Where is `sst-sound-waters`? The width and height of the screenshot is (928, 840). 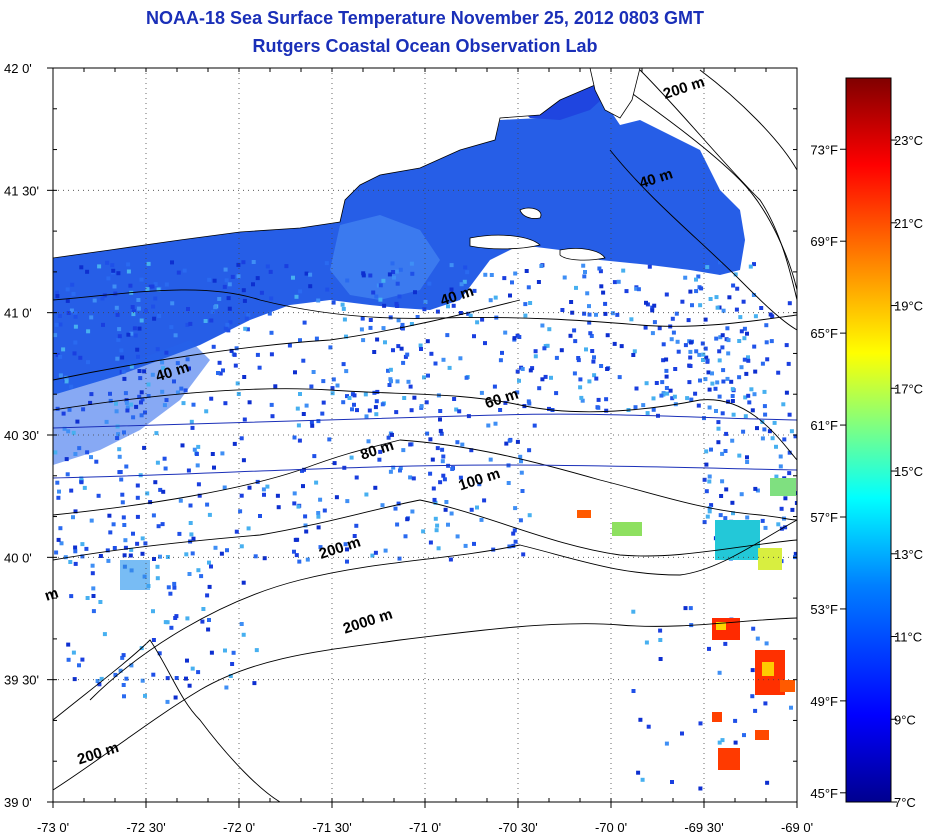
sst-sound-waters is located at coordinates (385, 257).